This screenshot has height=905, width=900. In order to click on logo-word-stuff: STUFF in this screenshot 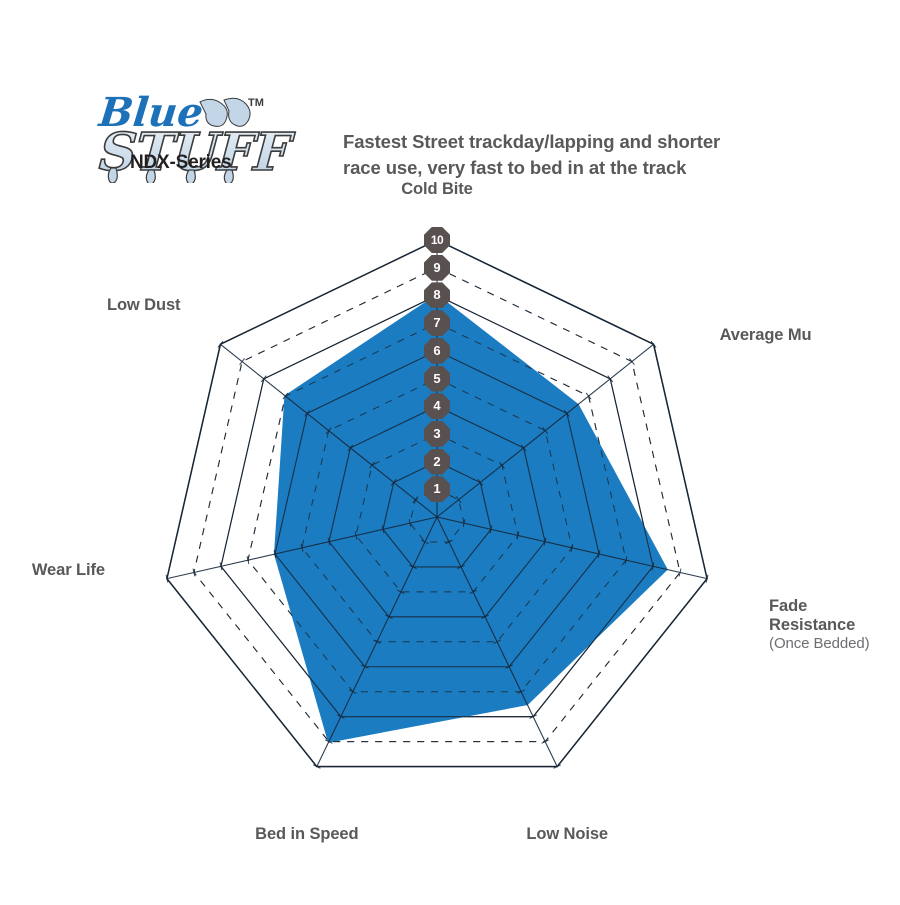, I will do `click(196, 152)`.